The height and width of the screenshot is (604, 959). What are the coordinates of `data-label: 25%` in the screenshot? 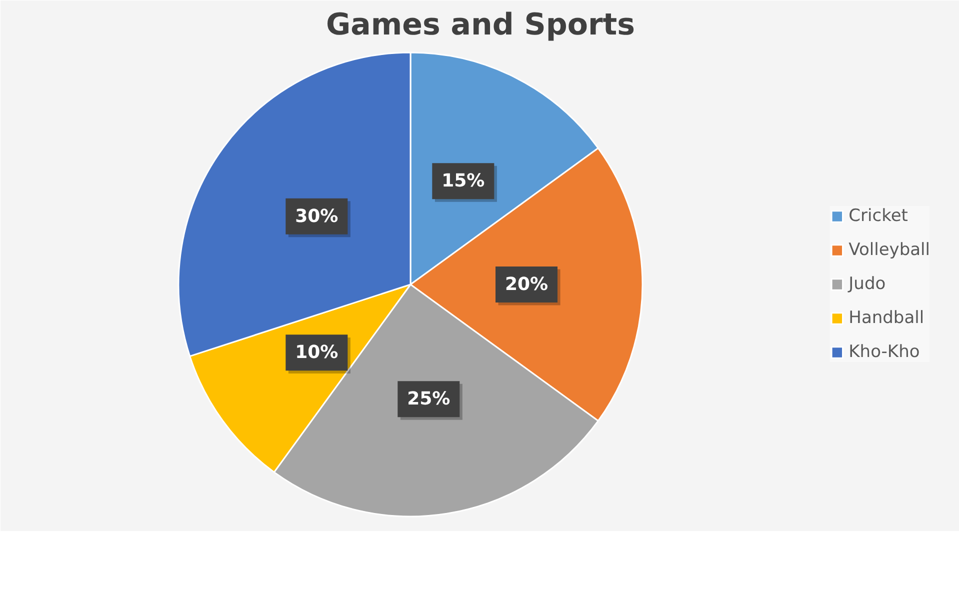 It's located at (428, 399).